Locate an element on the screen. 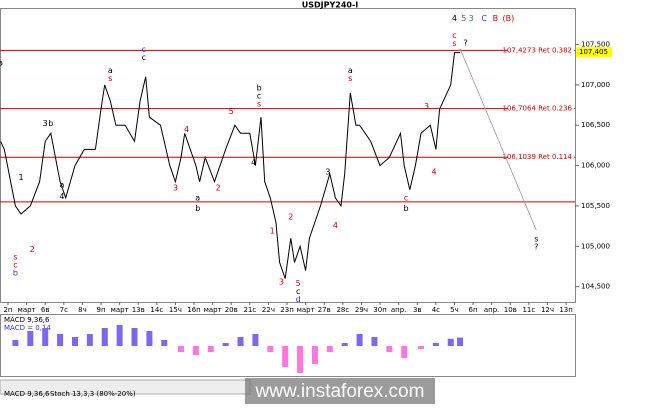 This screenshot has height=412, width=665. y-tick-label: 106,000 is located at coordinates (595, 166).